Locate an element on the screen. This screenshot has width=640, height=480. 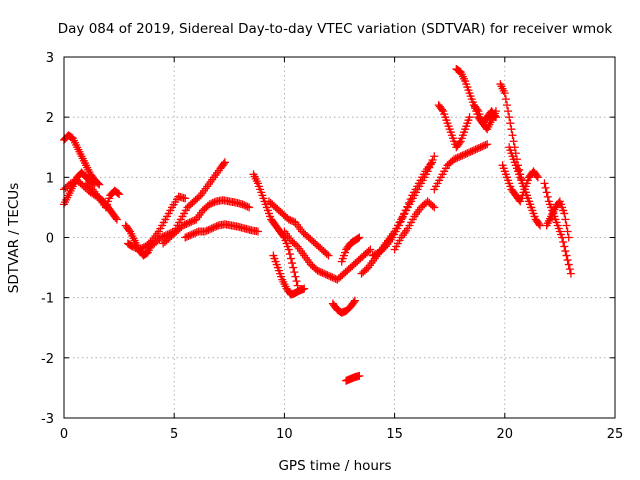
x-tick-label: 15 is located at coordinates (394, 434).